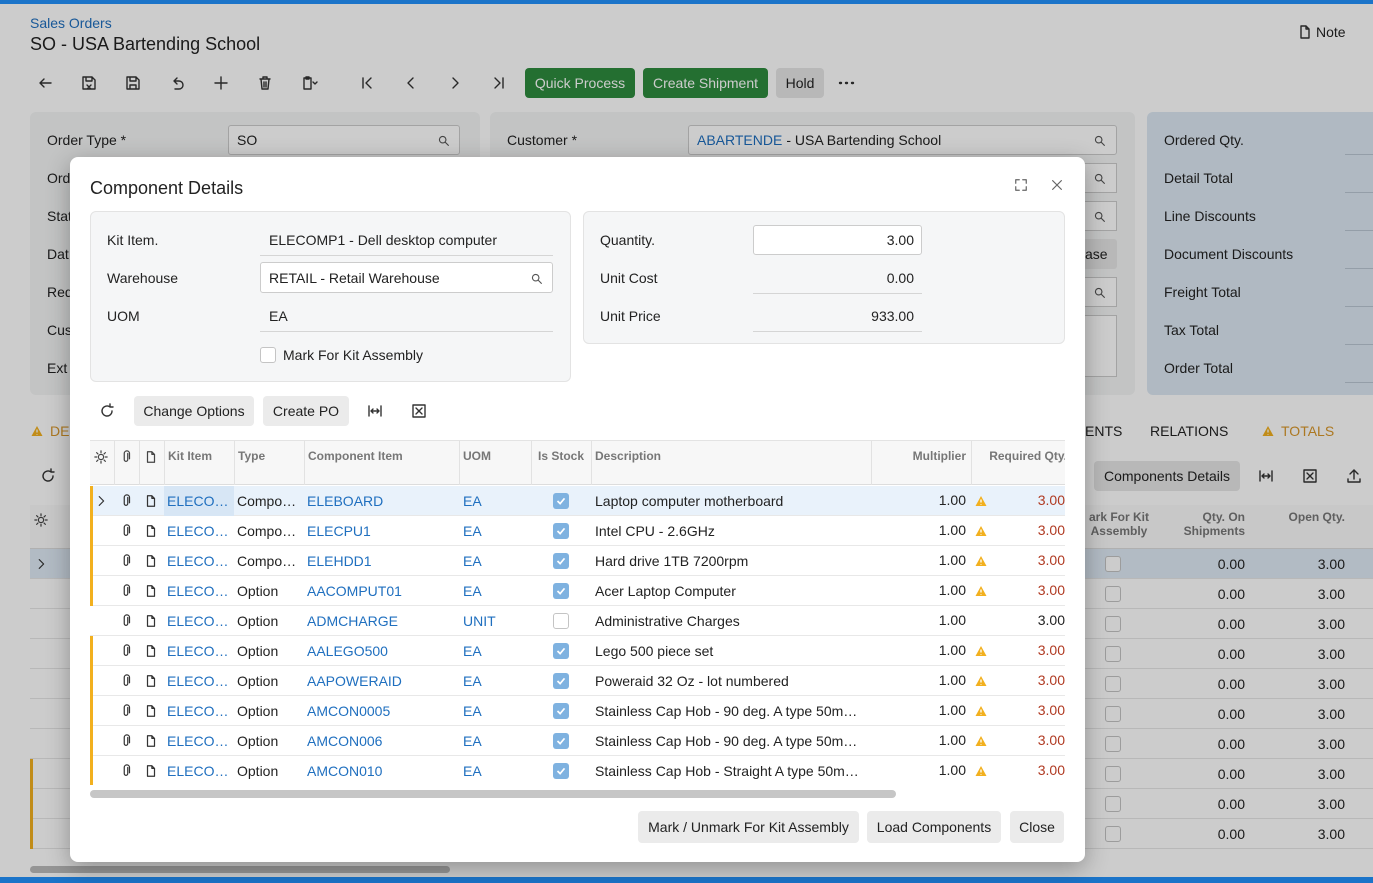 The height and width of the screenshot is (883, 1373). What do you see at coordinates (846, 83) in the screenshot?
I see `dots-icon` at bounding box center [846, 83].